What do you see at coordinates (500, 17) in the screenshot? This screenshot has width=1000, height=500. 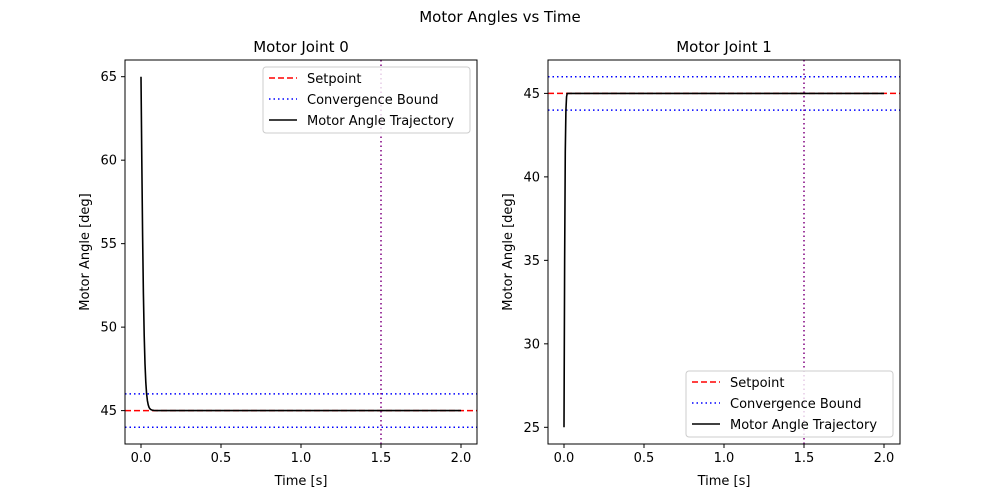 I see `figure-title: Motor Angles vs Time` at bounding box center [500, 17].